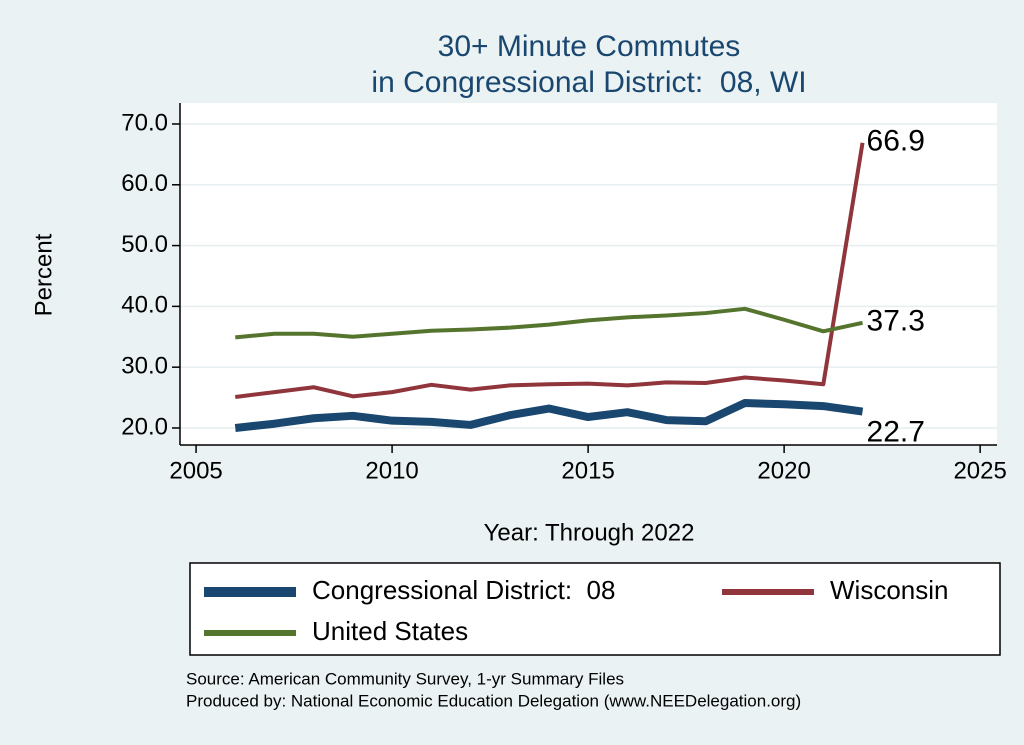 The height and width of the screenshot is (745, 1024). I want to click on y-tick-label: 40.0, so click(144, 305).